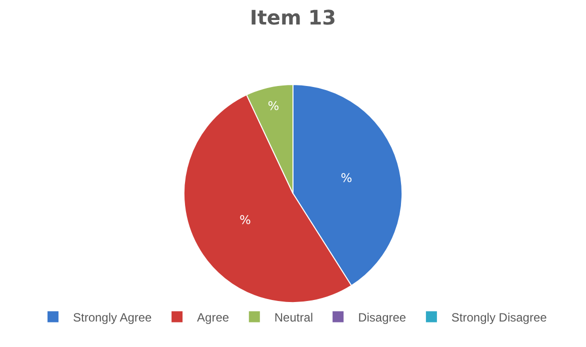  What do you see at coordinates (499, 317) in the screenshot?
I see `legend-label: Strongly Disagree` at bounding box center [499, 317].